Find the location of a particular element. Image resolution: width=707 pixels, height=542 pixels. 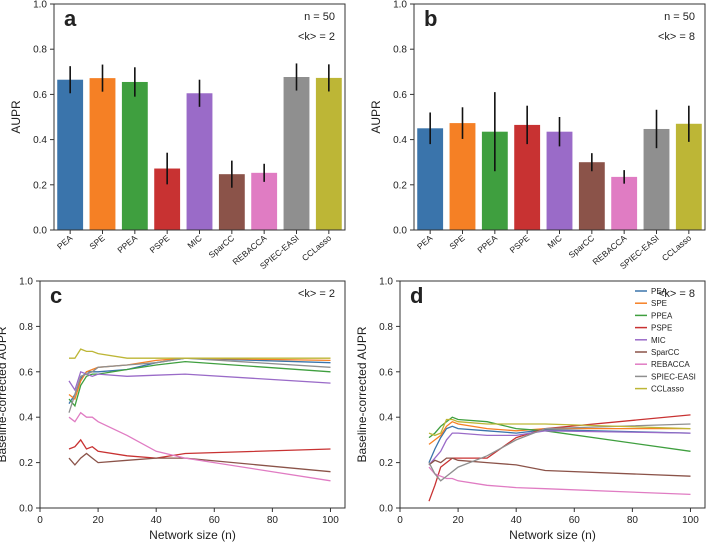

legend-label: PSPE is located at coordinates (661, 328).